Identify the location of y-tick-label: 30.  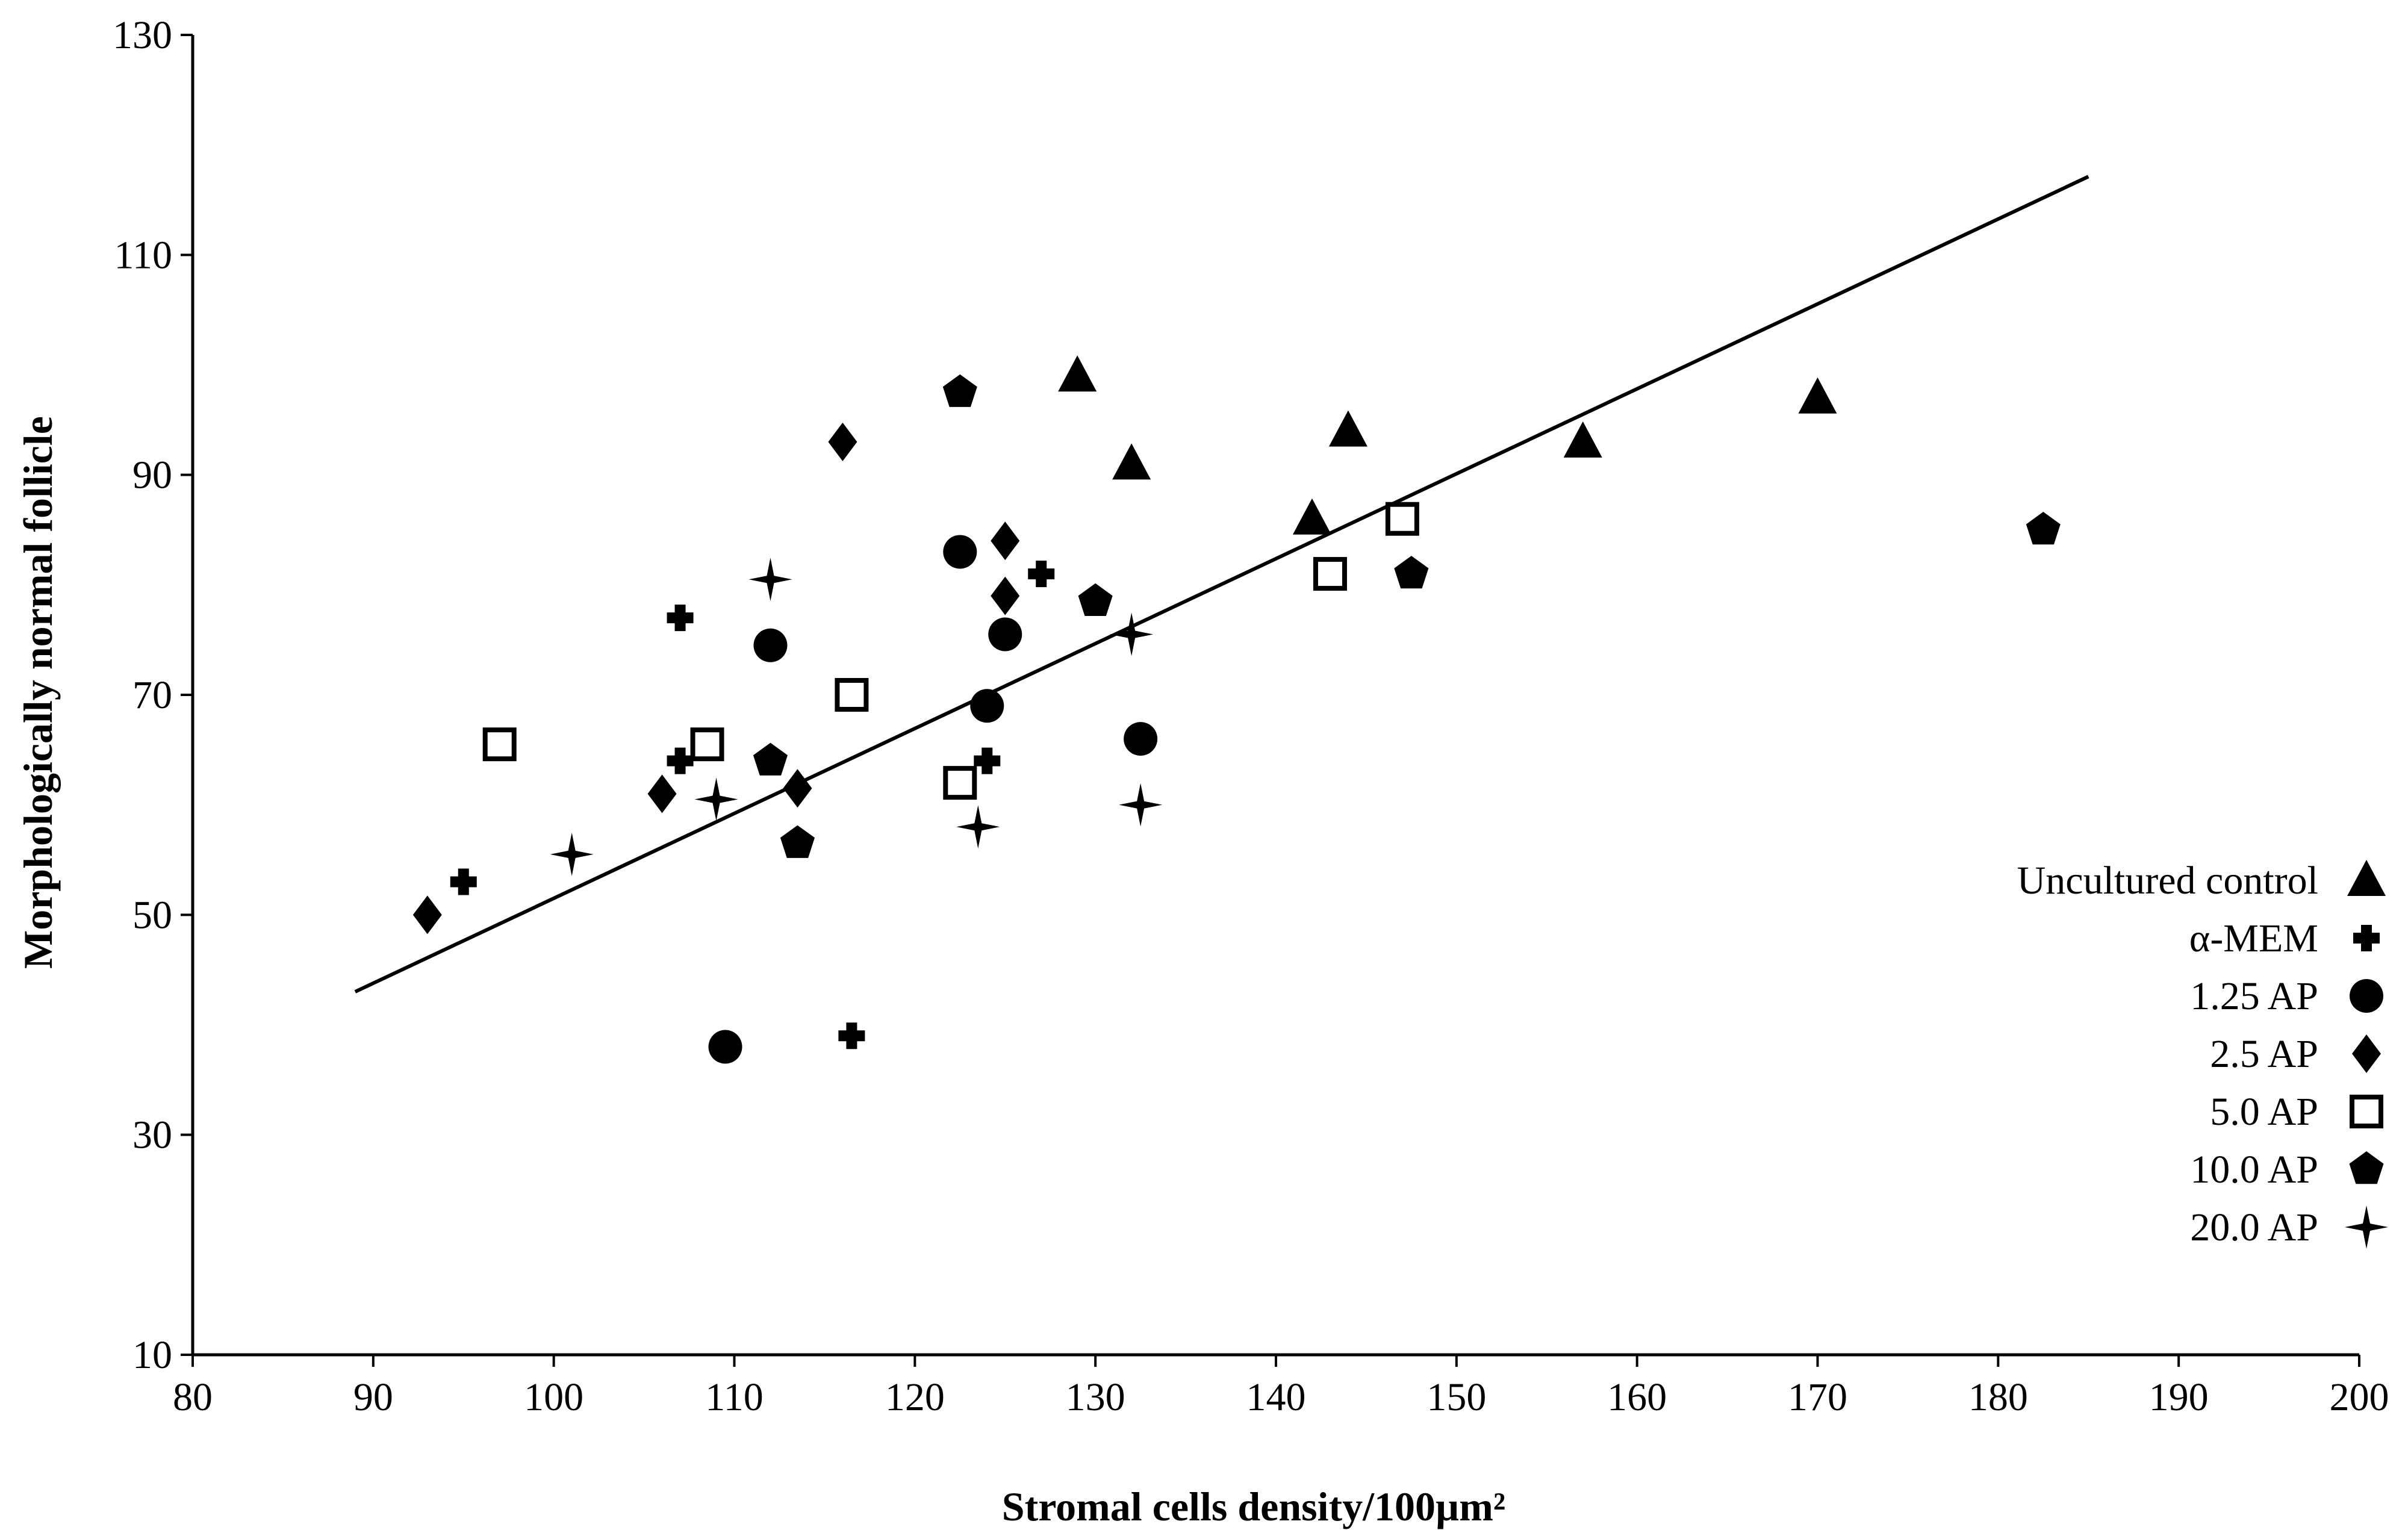
(152, 1135).